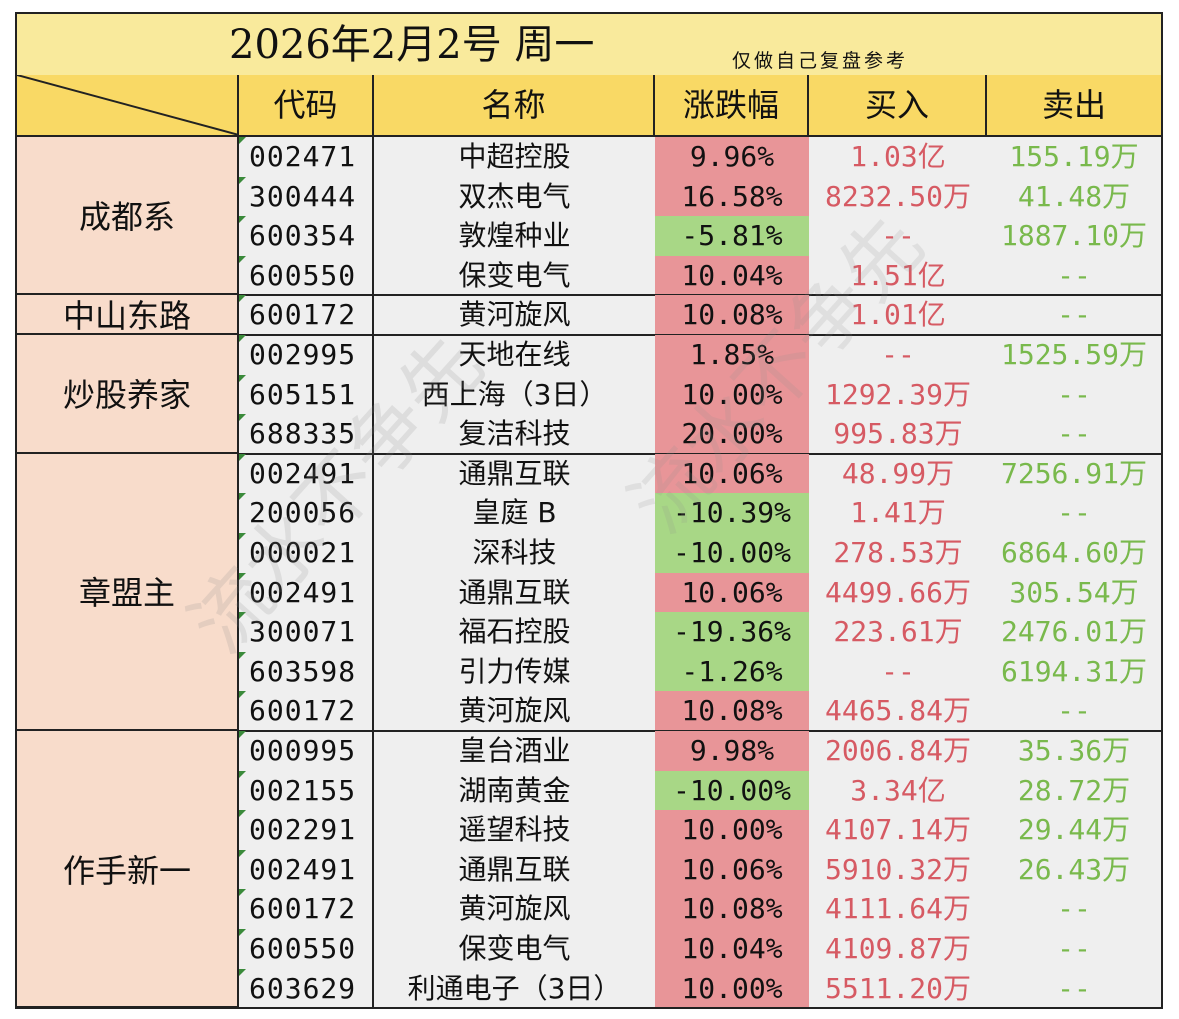 The width and height of the screenshot is (1179, 1019). What do you see at coordinates (732, 869) in the screenshot?
I see `change-percent: 10.06%` at bounding box center [732, 869].